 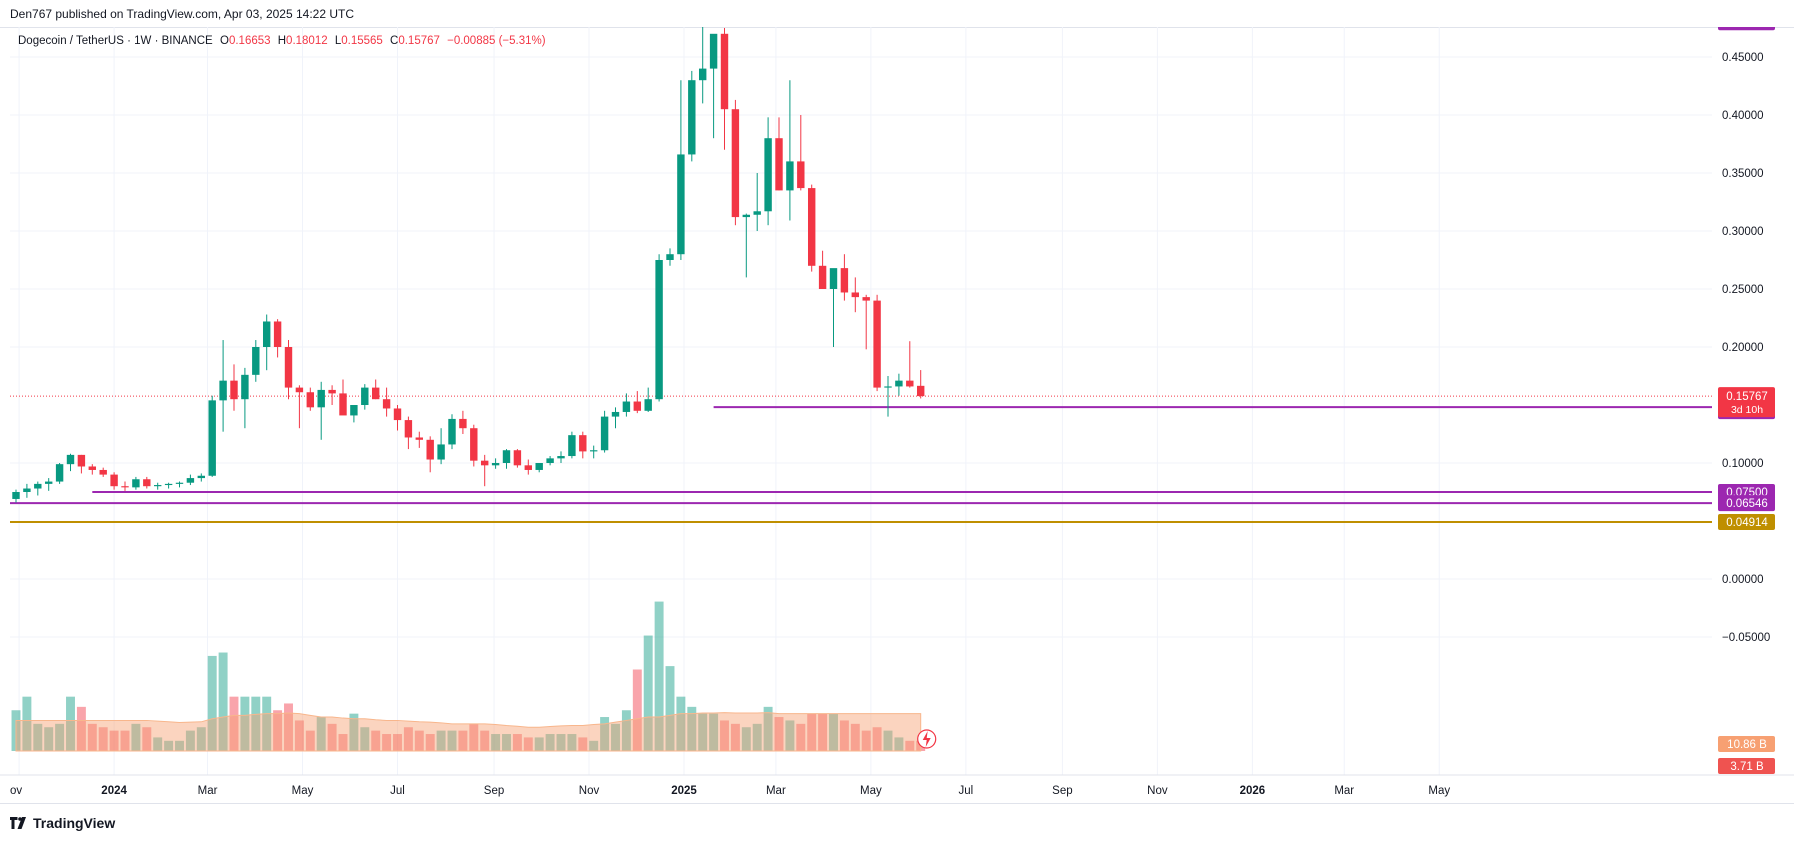 What do you see at coordinates (1062, 791) in the screenshot?
I see `x-tick-label: Sep` at bounding box center [1062, 791].